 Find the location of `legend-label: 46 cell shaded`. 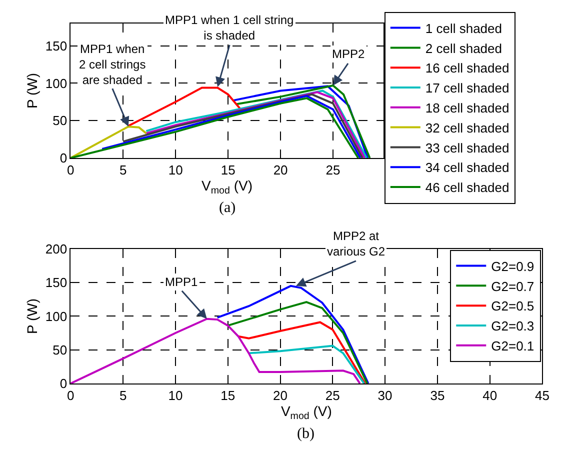

legend-label: 46 cell shaded is located at coordinates (467, 188).